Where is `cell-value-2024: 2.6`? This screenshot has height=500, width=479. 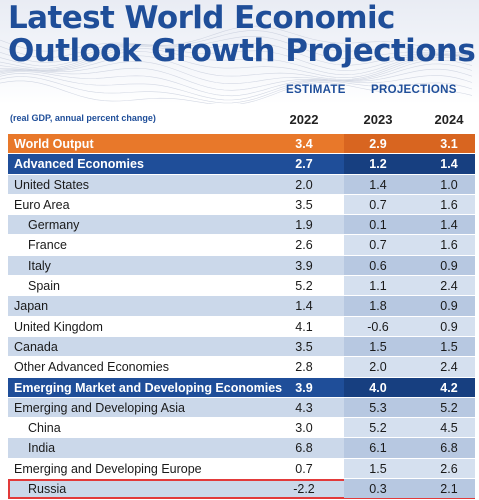 cell-value-2024: 2.6 is located at coordinates (449, 468).